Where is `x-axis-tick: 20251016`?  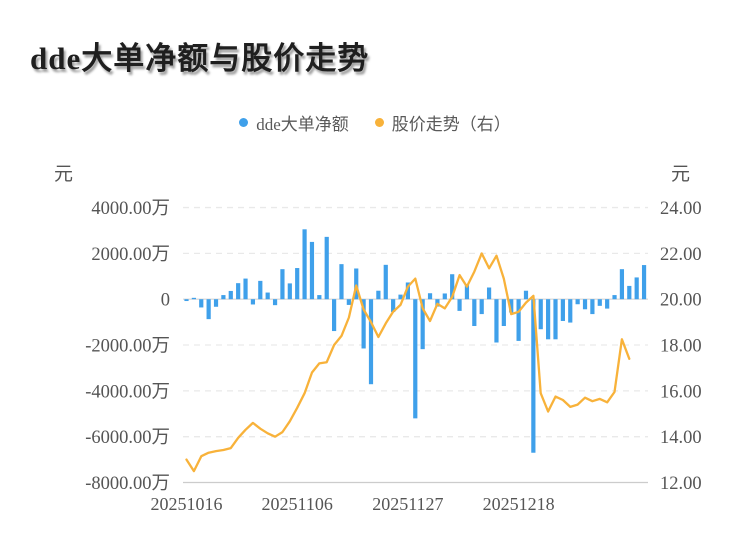
x-axis-tick: 20251016 is located at coordinates (187, 504).